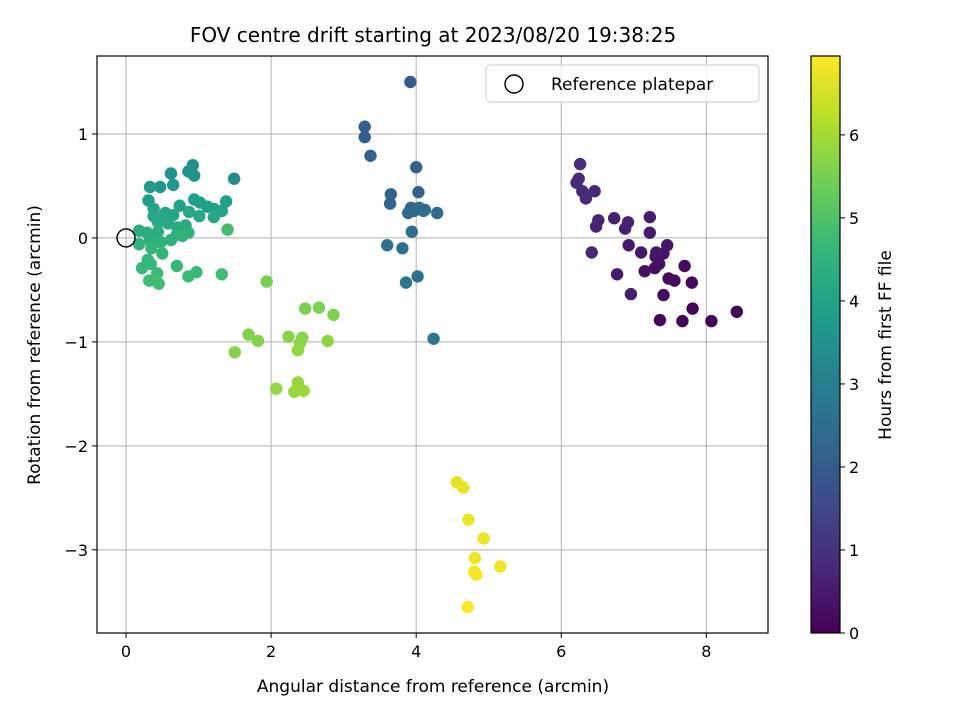  I want to click on colorbar-tick-label: 2, so click(854, 467).